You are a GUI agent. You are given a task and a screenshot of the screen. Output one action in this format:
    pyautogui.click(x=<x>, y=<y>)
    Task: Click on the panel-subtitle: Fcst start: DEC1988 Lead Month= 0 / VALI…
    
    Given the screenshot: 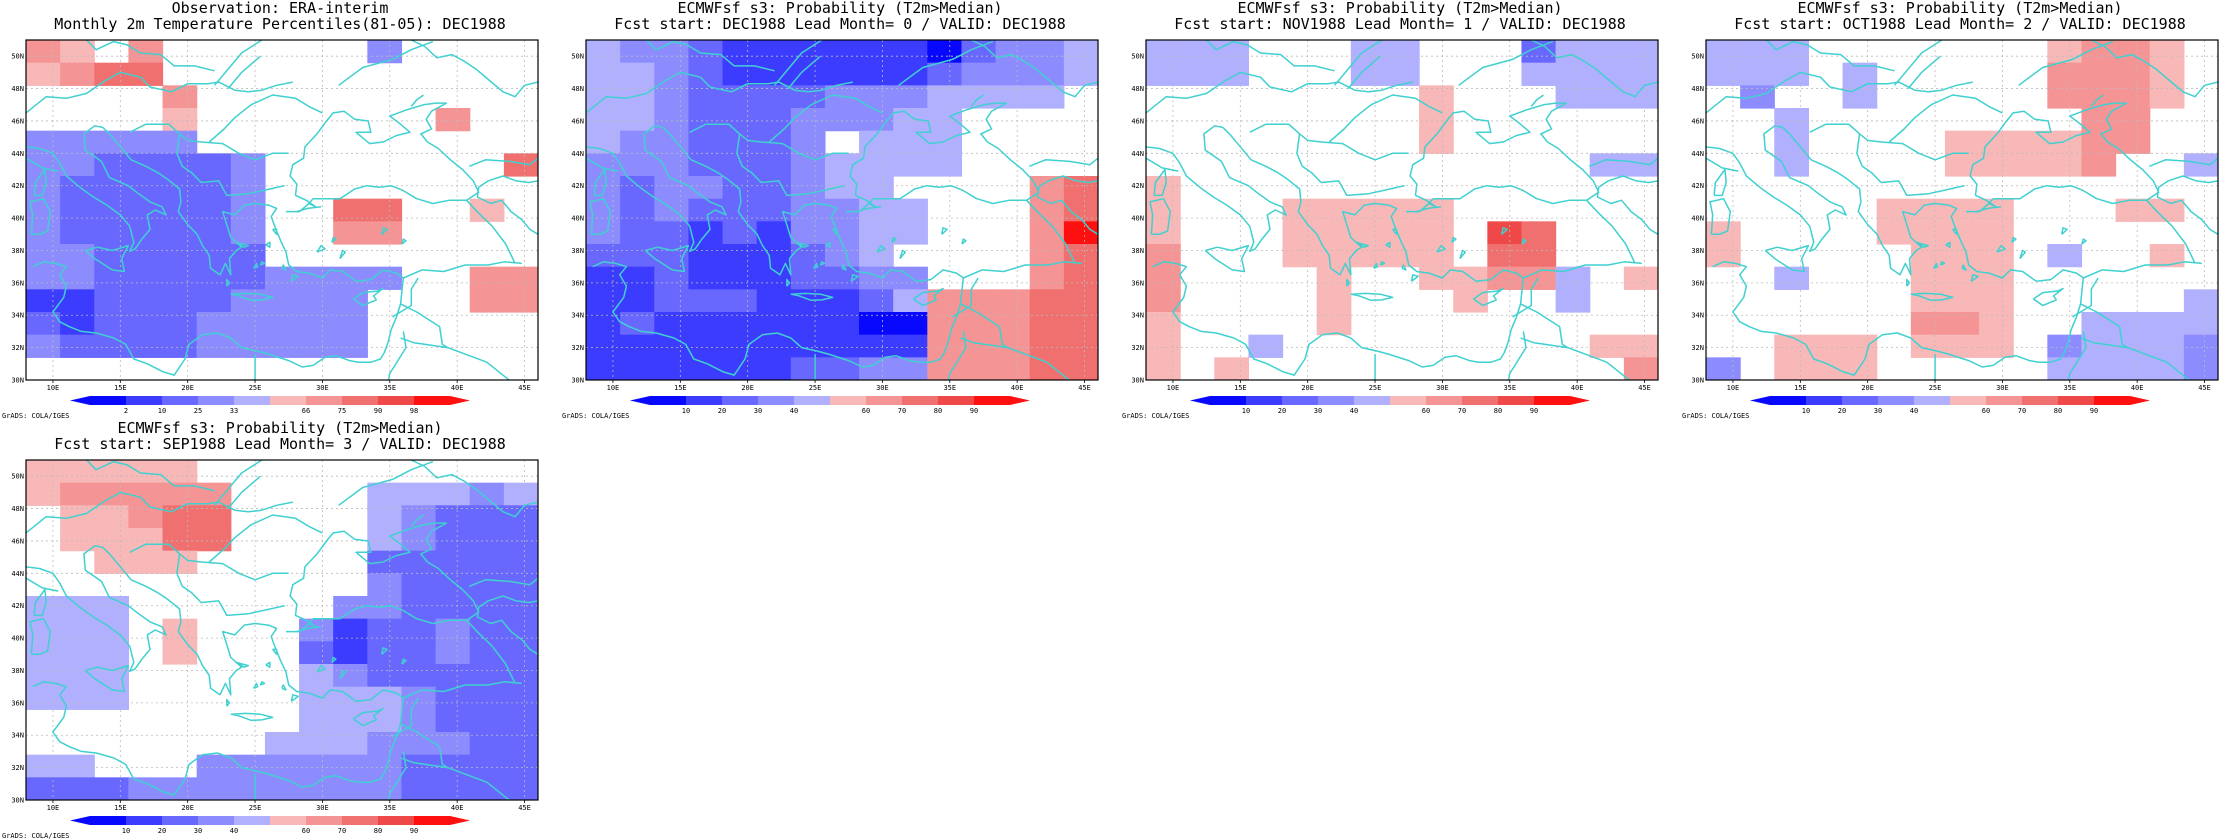 What is the action you would take?
    pyautogui.click(x=840, y=24)
    